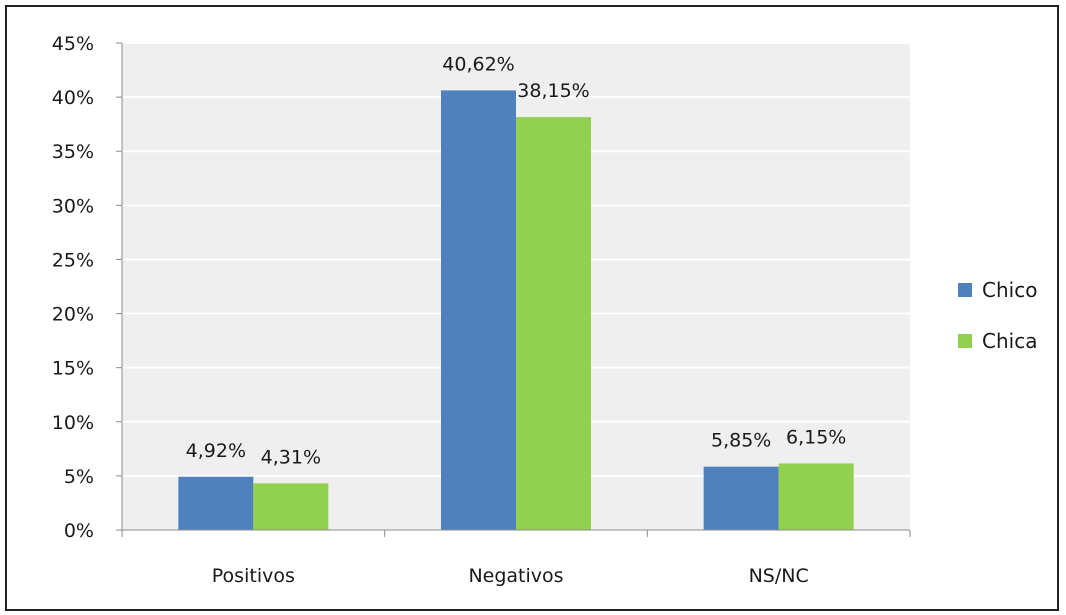 The height and width of the screenshot is (615, 1066). Describe the element at coordinates (73, 369) in the screenshot. I see `y-tick-label: 15%` at that location.